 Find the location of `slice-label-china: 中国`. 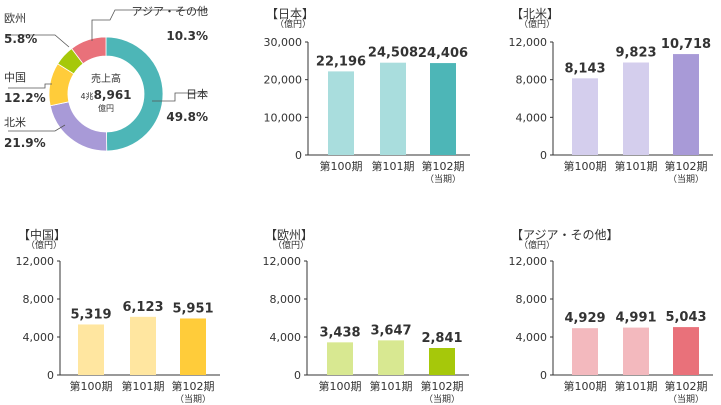

slice-label-china: 中国 is located at coordinates (15, 77).